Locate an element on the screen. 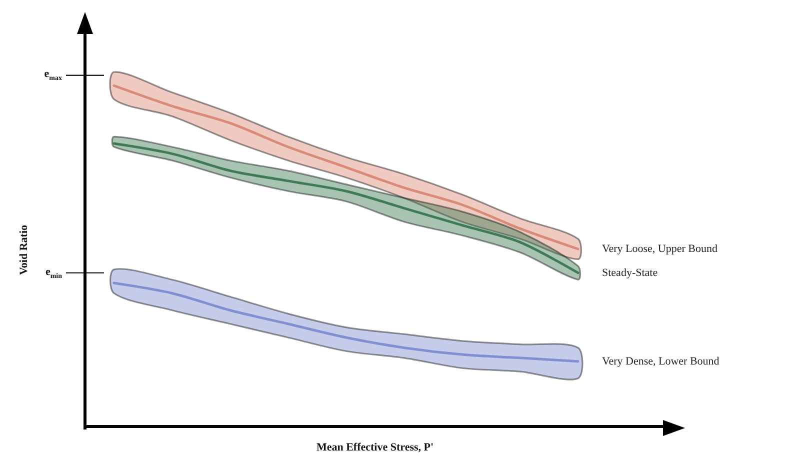 Image resolution: width=810 pixels, height=458 pixels. ref-line-label: e$_{min}$ is located at coordinates (53, 273).